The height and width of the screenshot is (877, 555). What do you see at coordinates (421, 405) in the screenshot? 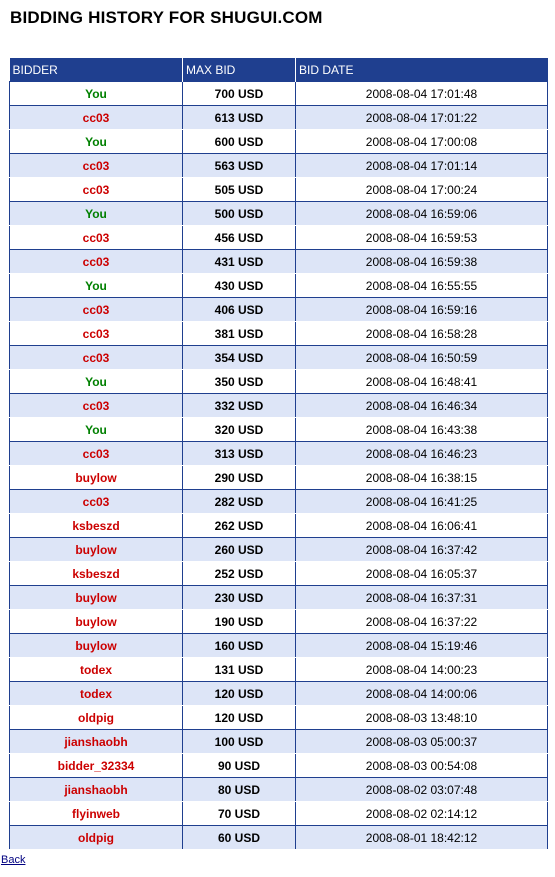
I see `bid-date-cell: 2008-08-04 16:46:34` at bounding box center [421, 405].